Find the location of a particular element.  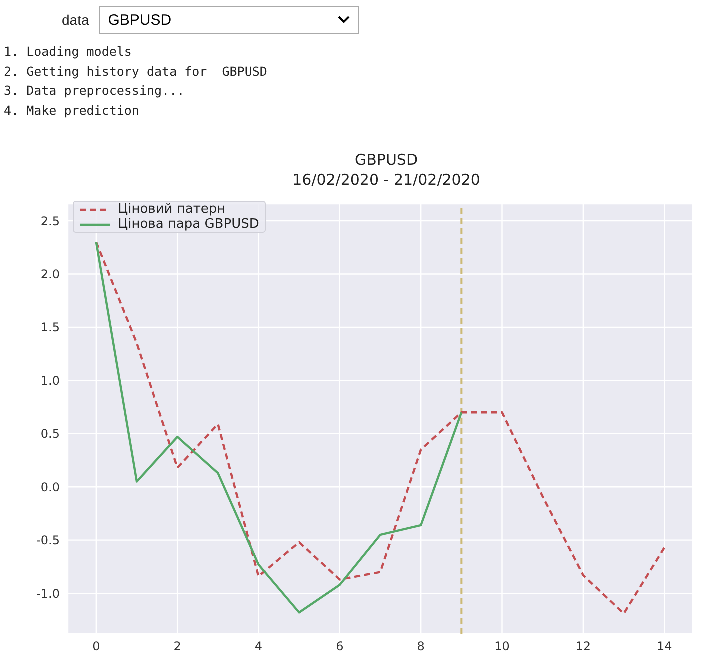

chart-subtitle: 16/02/2020 - 21/02/2020 is located at coordinates (387, 180).